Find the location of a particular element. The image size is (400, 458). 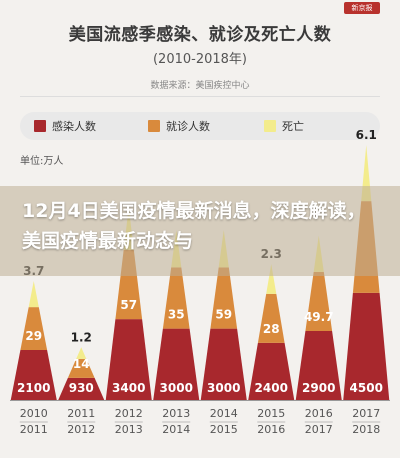

x-tick-label-top: 2017 is located at coordinates (366, 413).